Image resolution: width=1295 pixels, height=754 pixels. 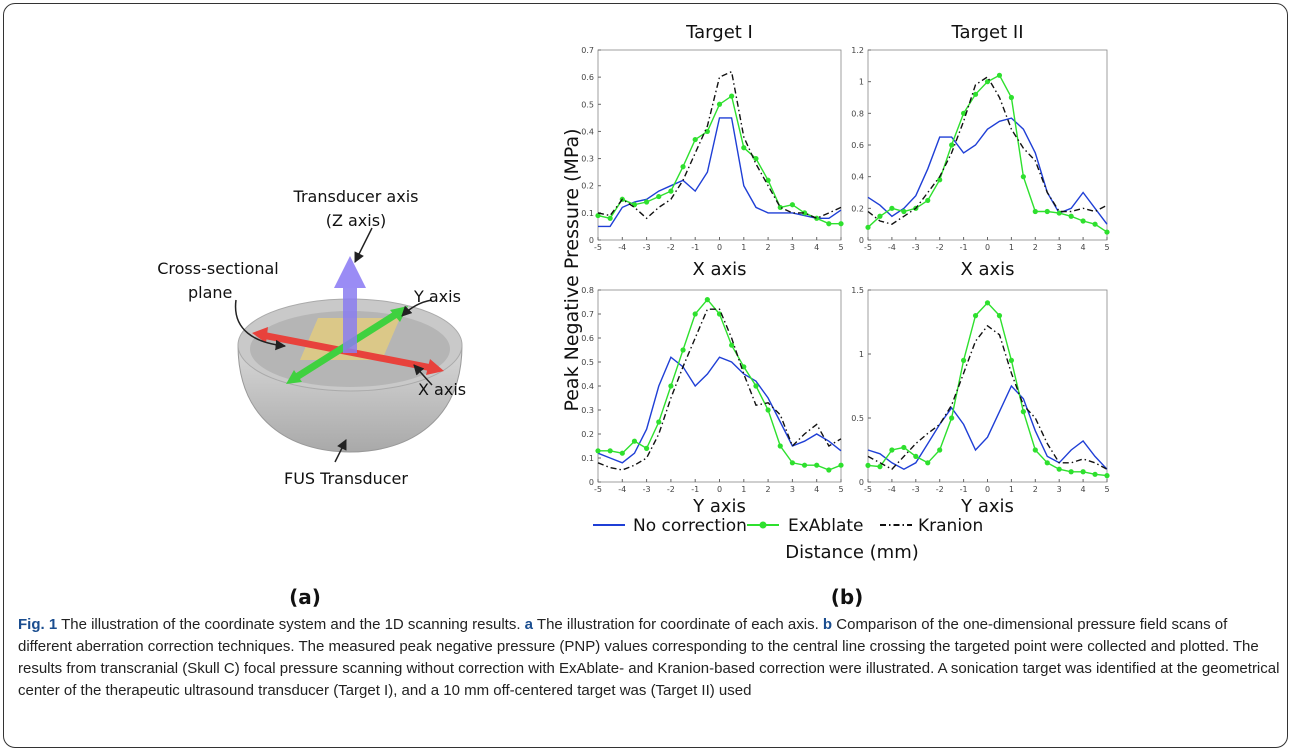 I want to click on y-tick-label: 0.5, so click(x=587, y=362).